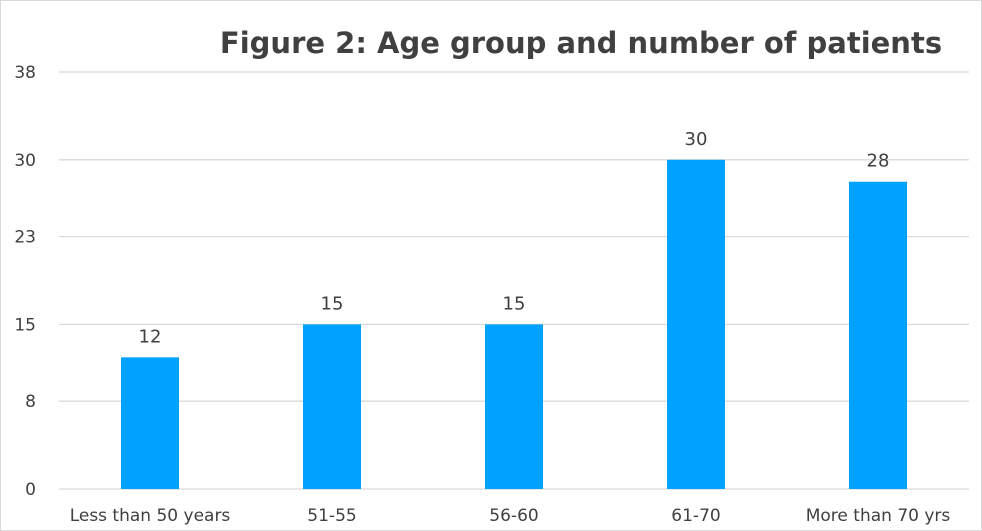 Image resolution: width=982 pixels, height=531 pixels. Describe the element at coordinates (25, 161) in the screenshot. I see `y-tick-label: 30` at that location.